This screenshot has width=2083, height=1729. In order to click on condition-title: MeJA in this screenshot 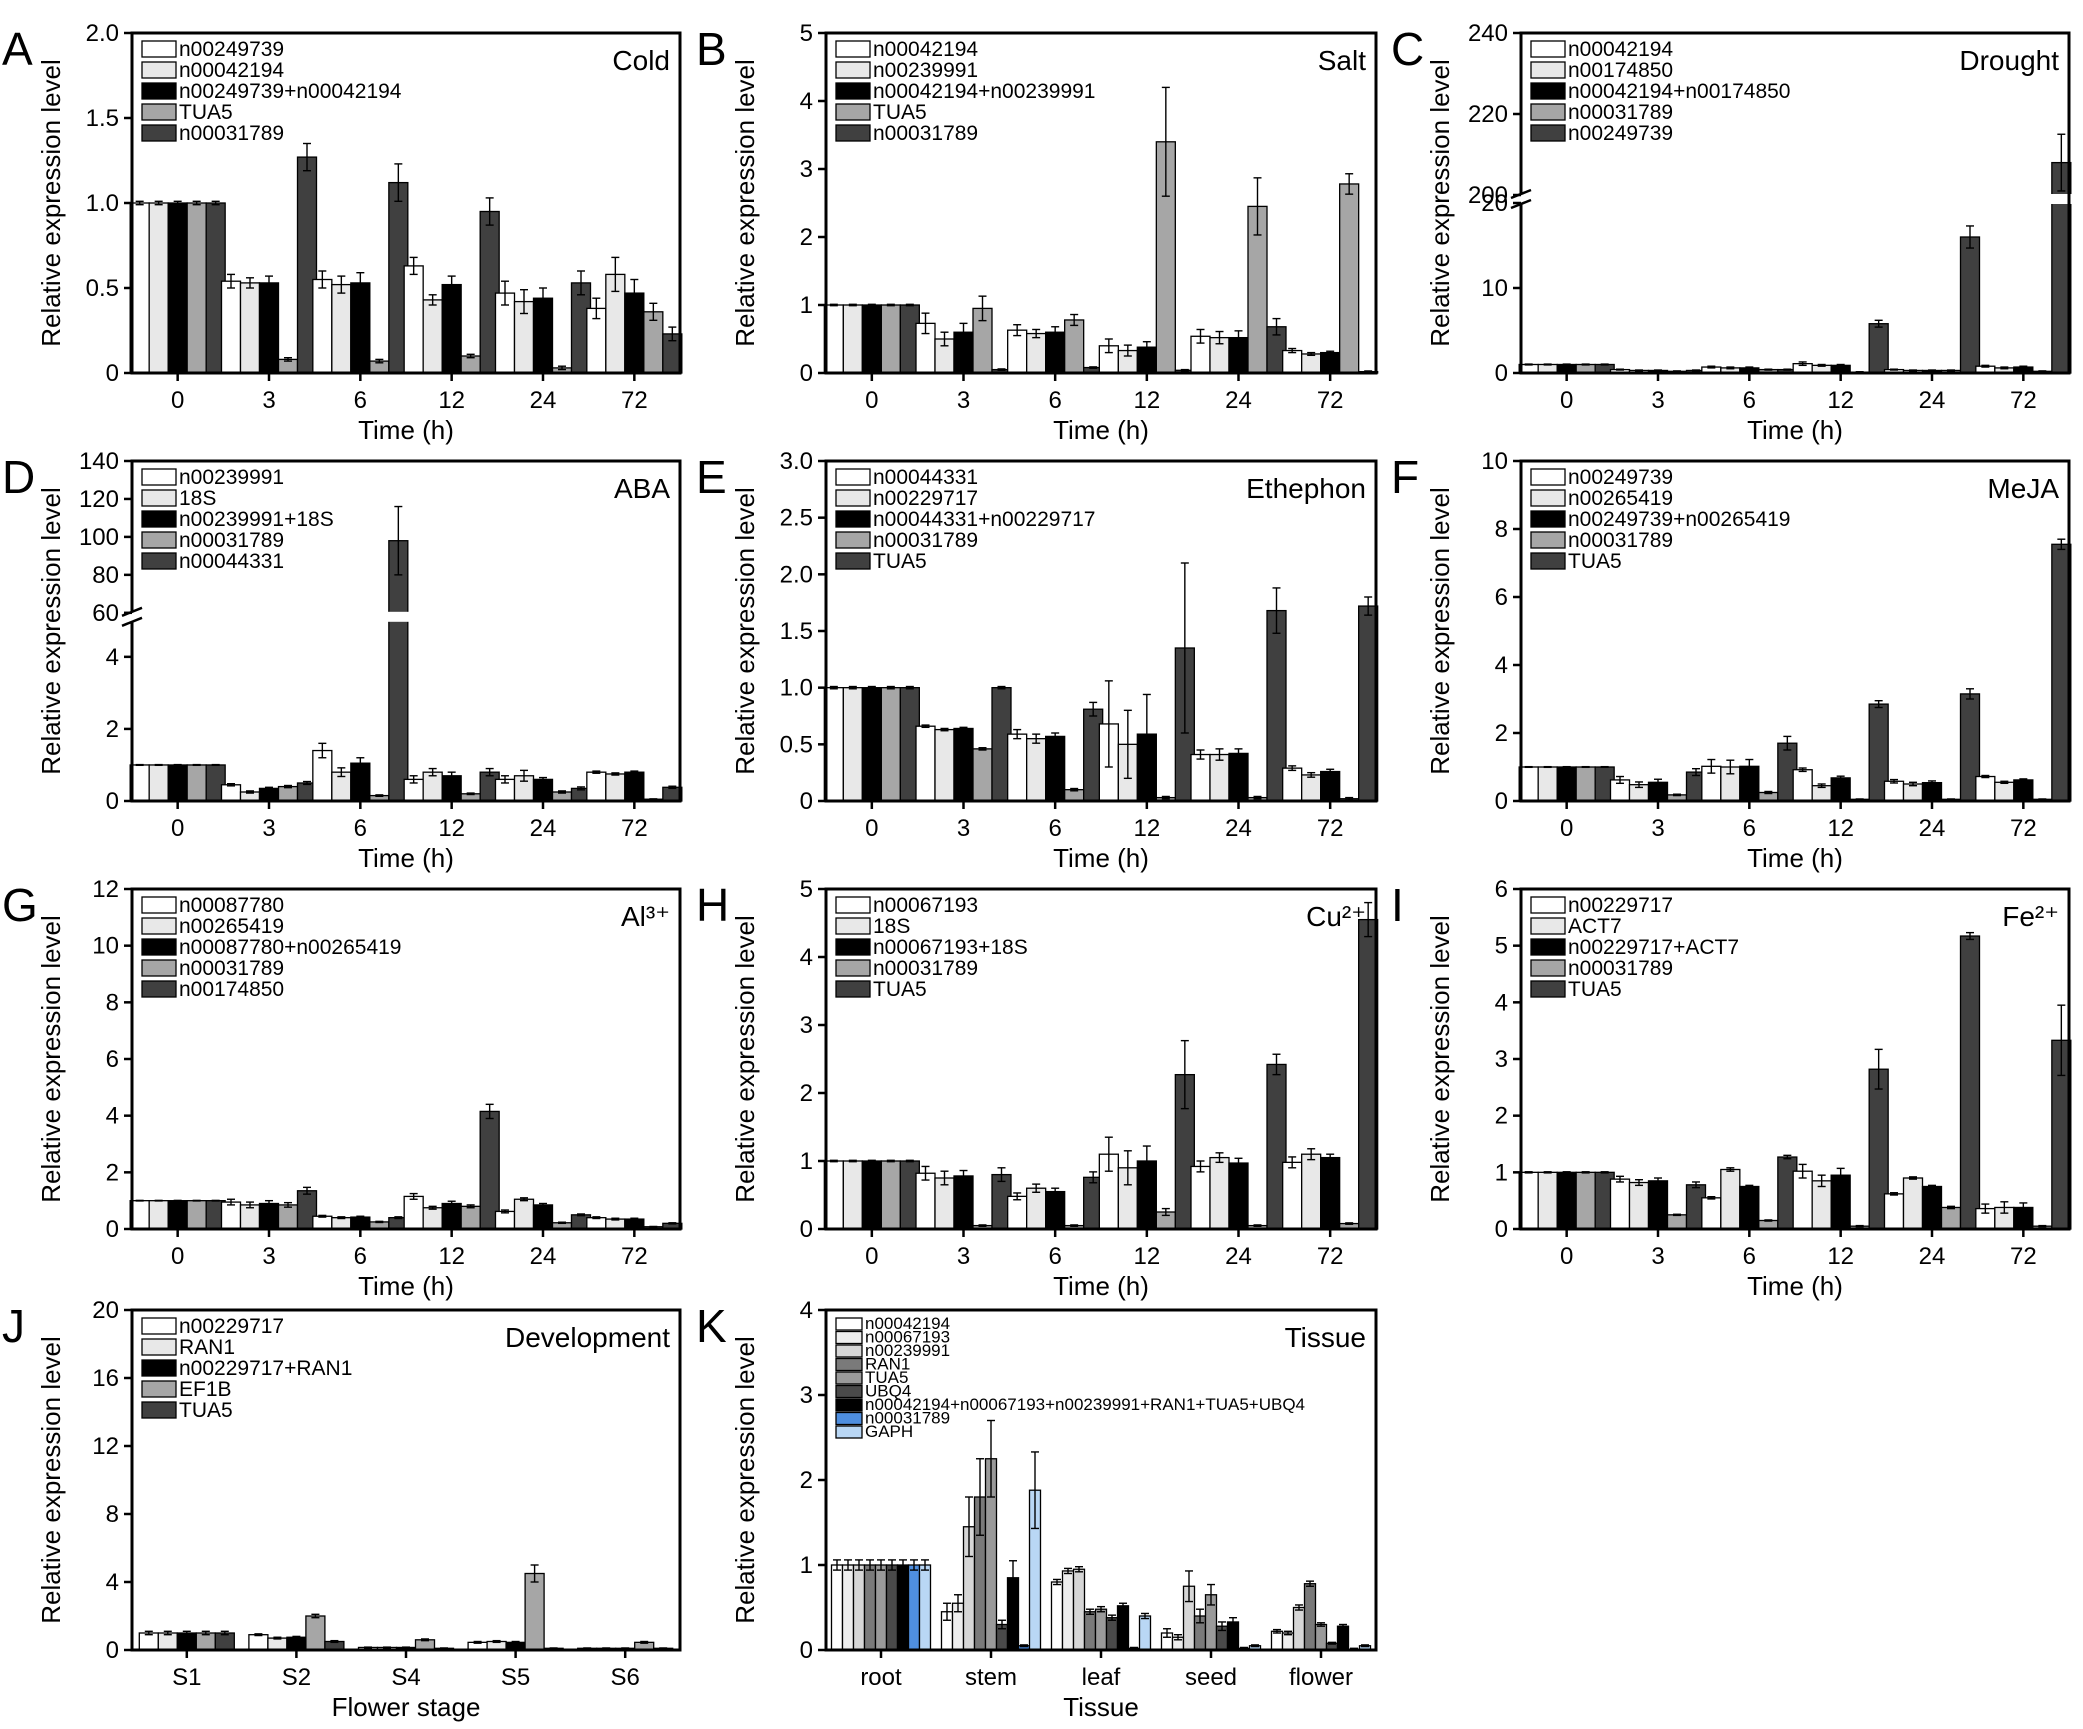, I will do `click(2023, 488)`.